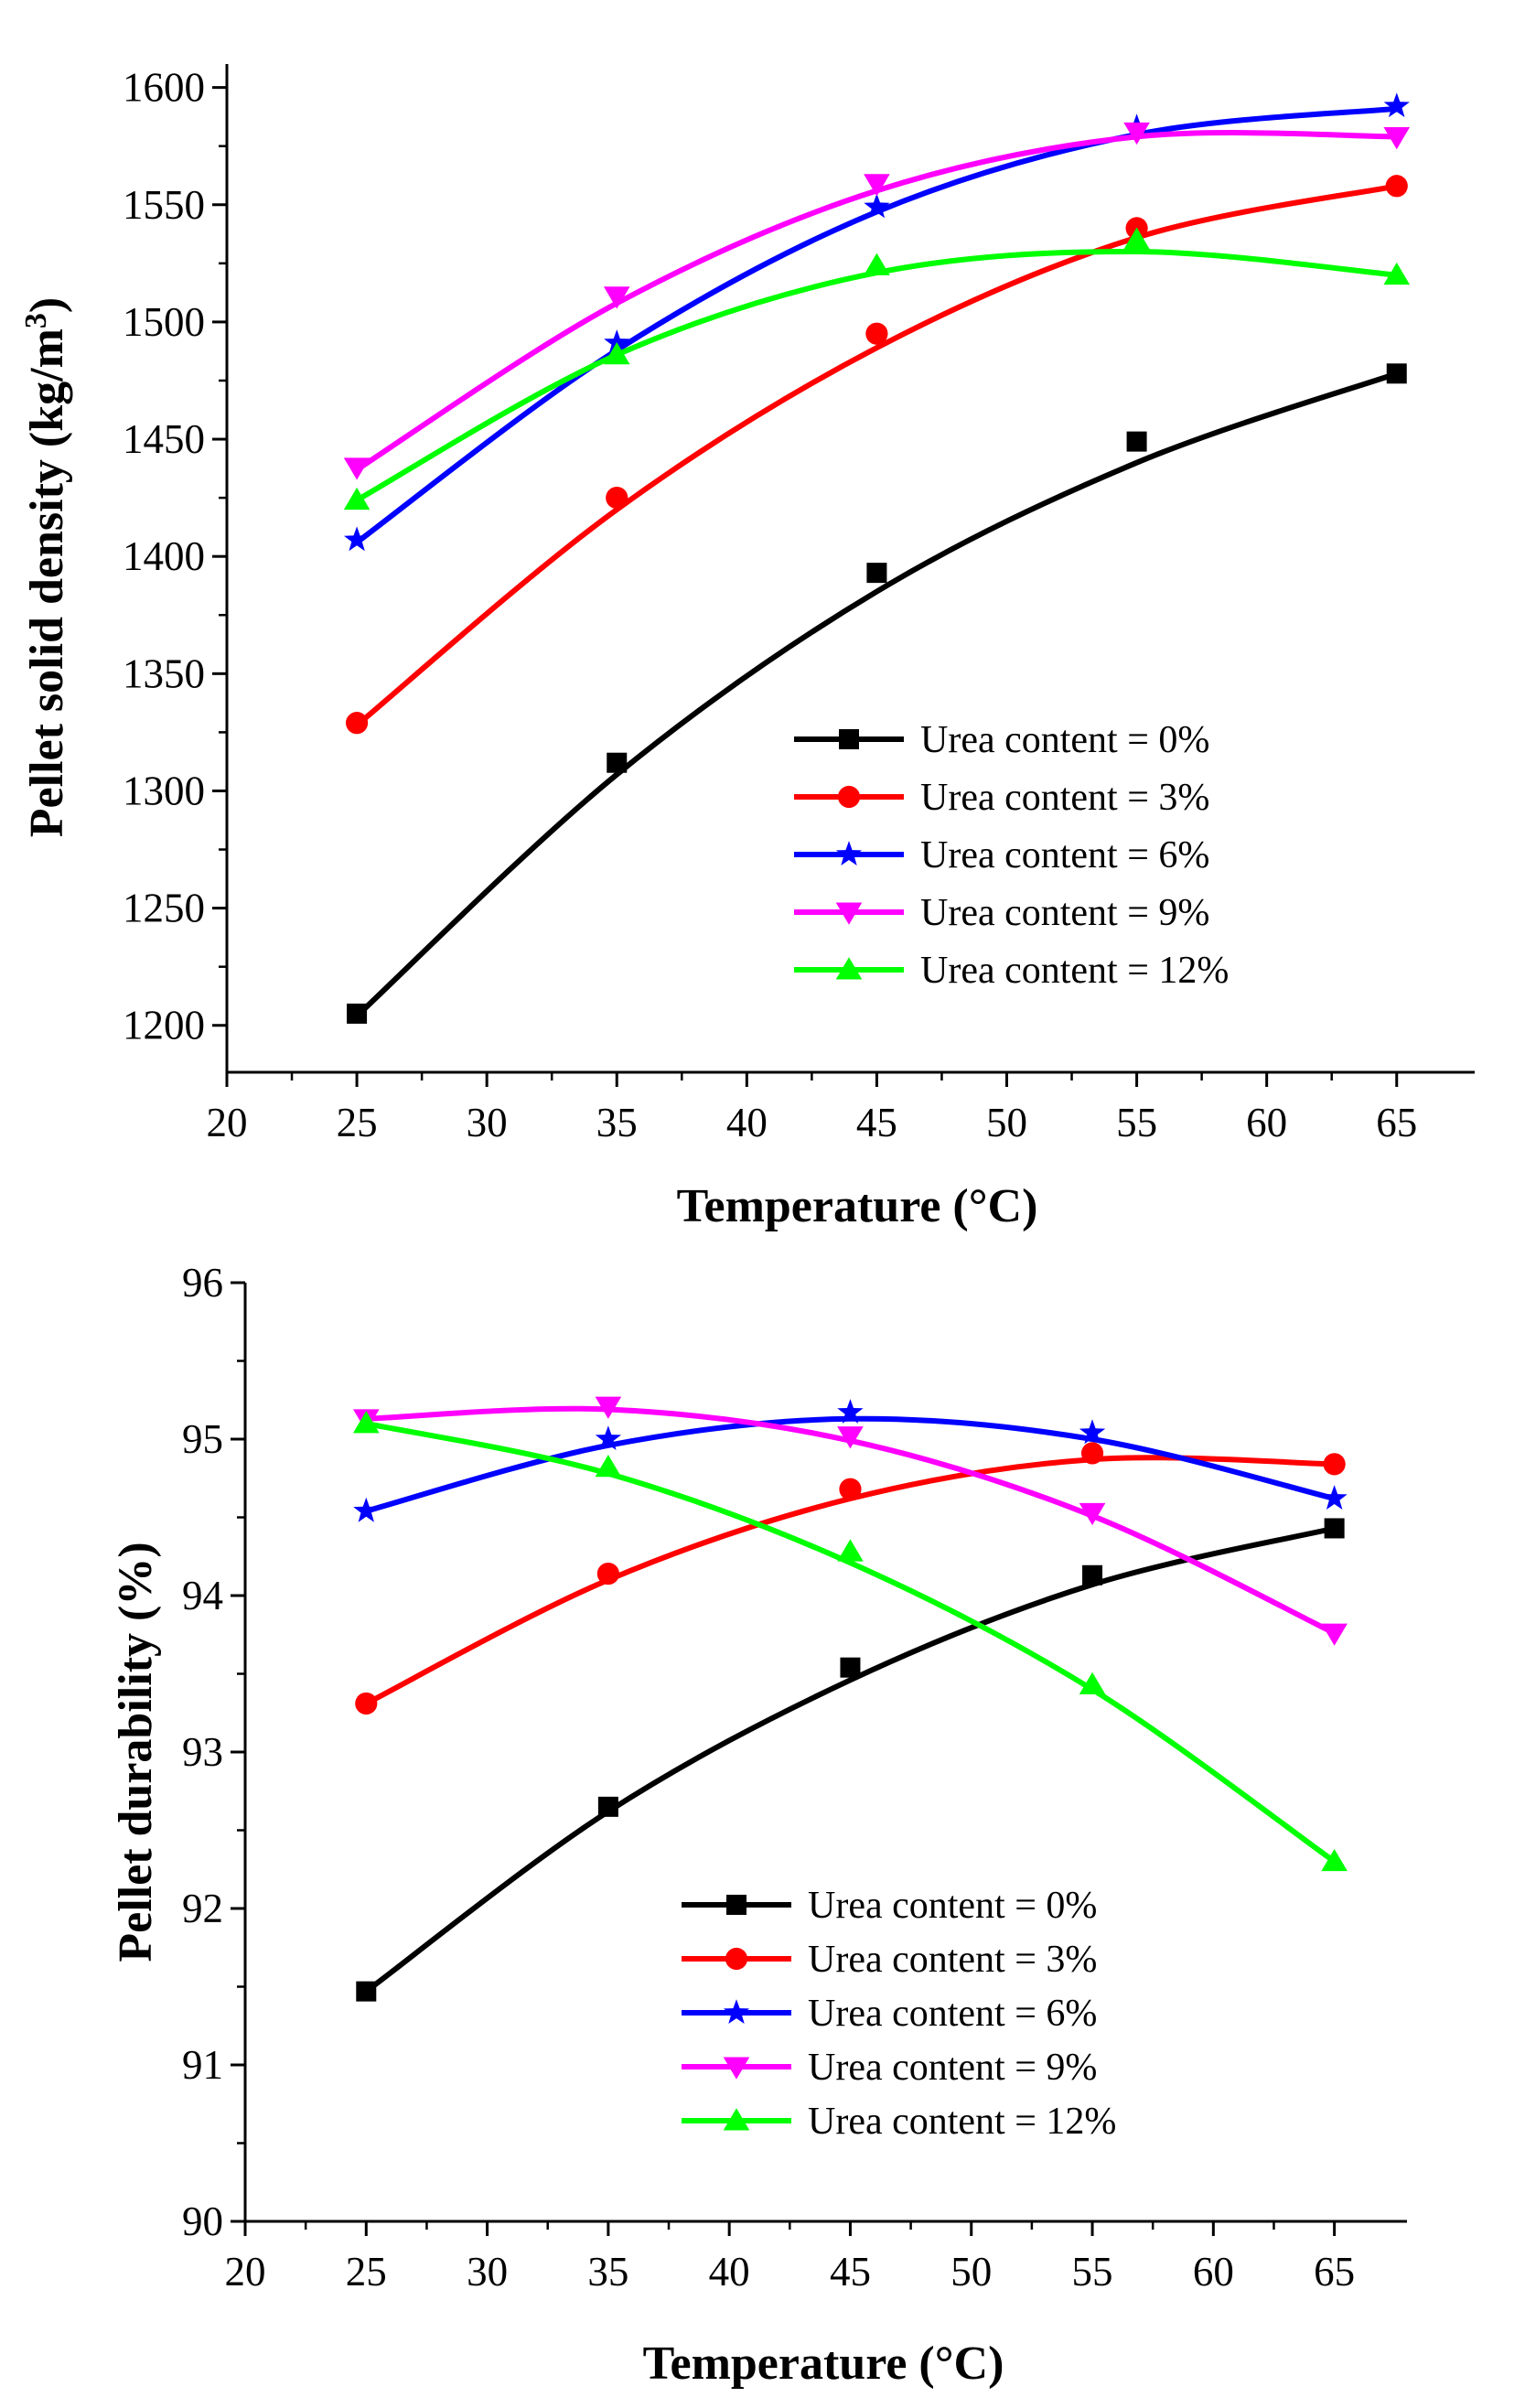 Image resolution: width=1525 pixels, height=2408 pixels. Describe the element at coordinates (952, 2068) in the screenshot. I see `durability-legend-label: Urea content = 9%` at that location.